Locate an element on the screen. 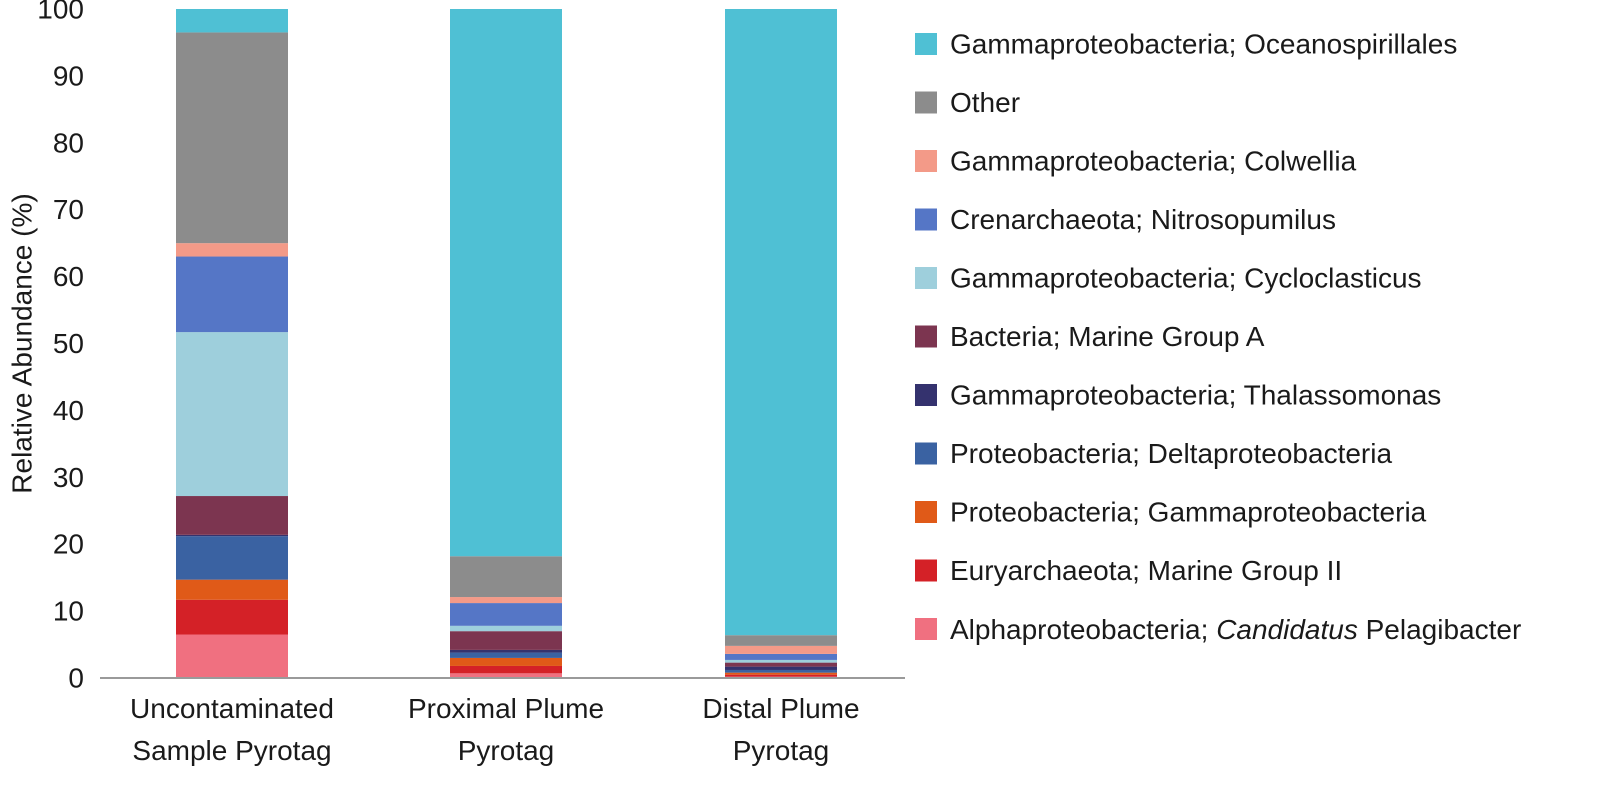 This screenshot has height=789, width=1612. legend-item: Bacteria; Marine Group A is located at coordinates (1090, 336).